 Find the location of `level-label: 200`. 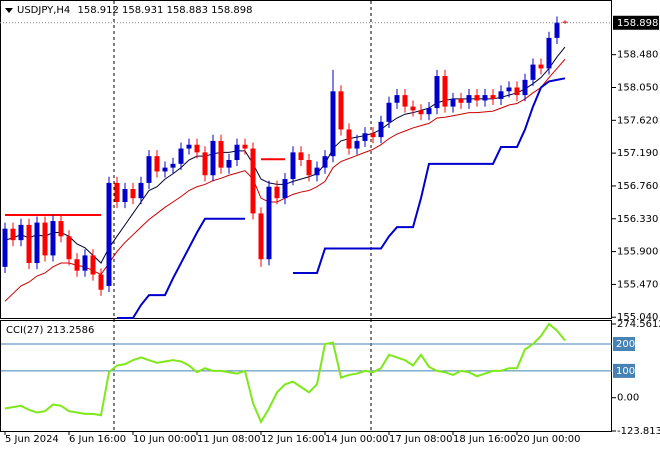

level-label: 200 is located at coordinates (625, 344).